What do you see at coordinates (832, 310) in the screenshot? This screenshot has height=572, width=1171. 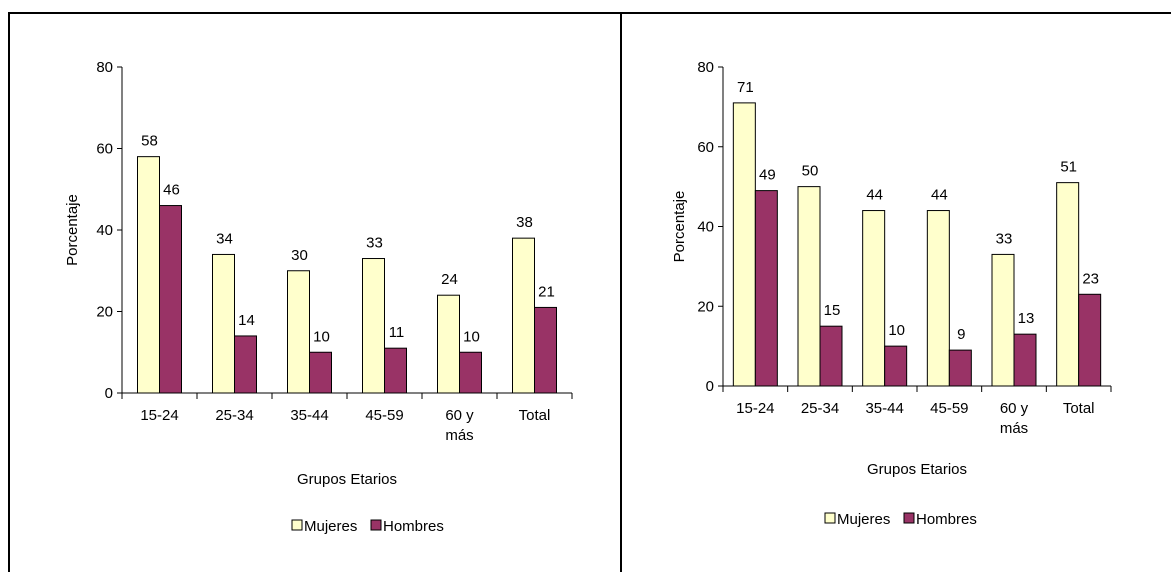 I see `data-label: 15` at bounding box center [832, 310].